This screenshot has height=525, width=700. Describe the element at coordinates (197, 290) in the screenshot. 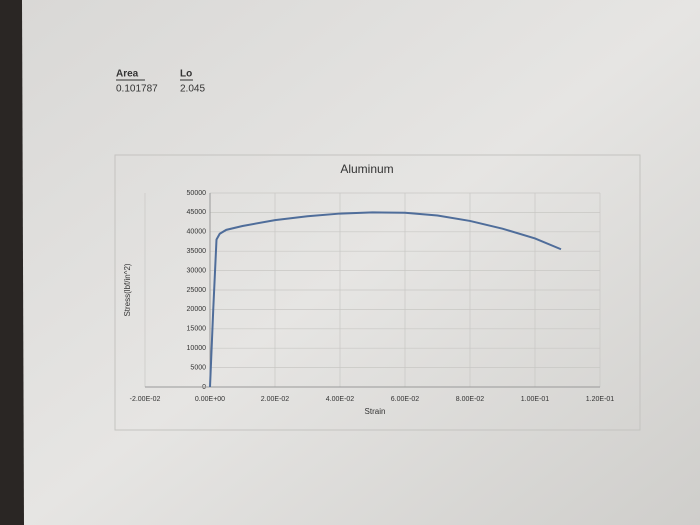

I see `y-tick-label: 25000` at that location.